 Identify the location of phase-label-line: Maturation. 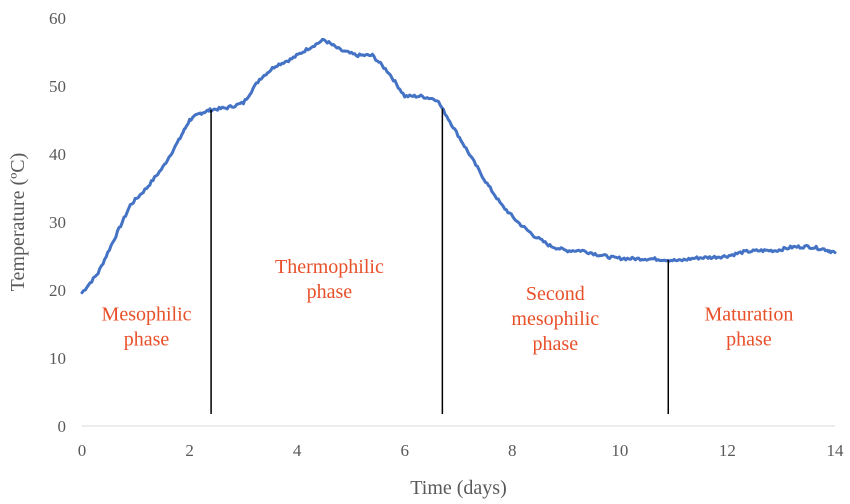
(749, 315).